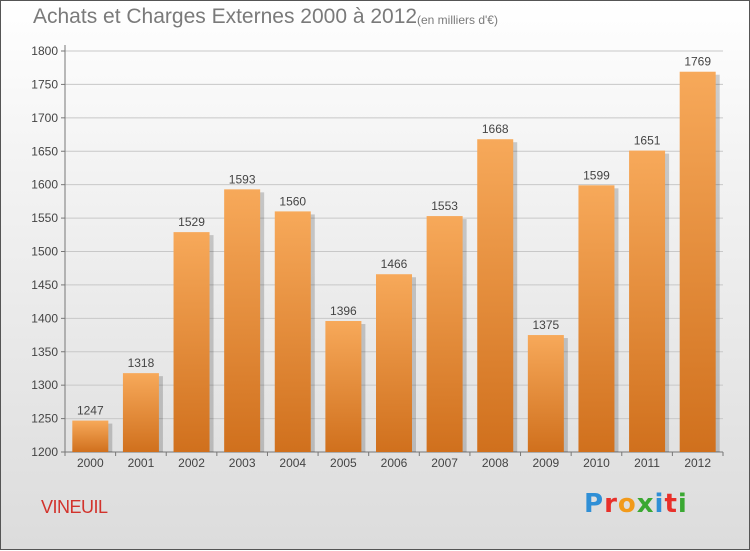 The height and width of the screenshot is (551, 750). What do you see at coordinates (596, 175) in the screenshot?
I see `bar-value-label: 1599` at bounding box center [596, 175].